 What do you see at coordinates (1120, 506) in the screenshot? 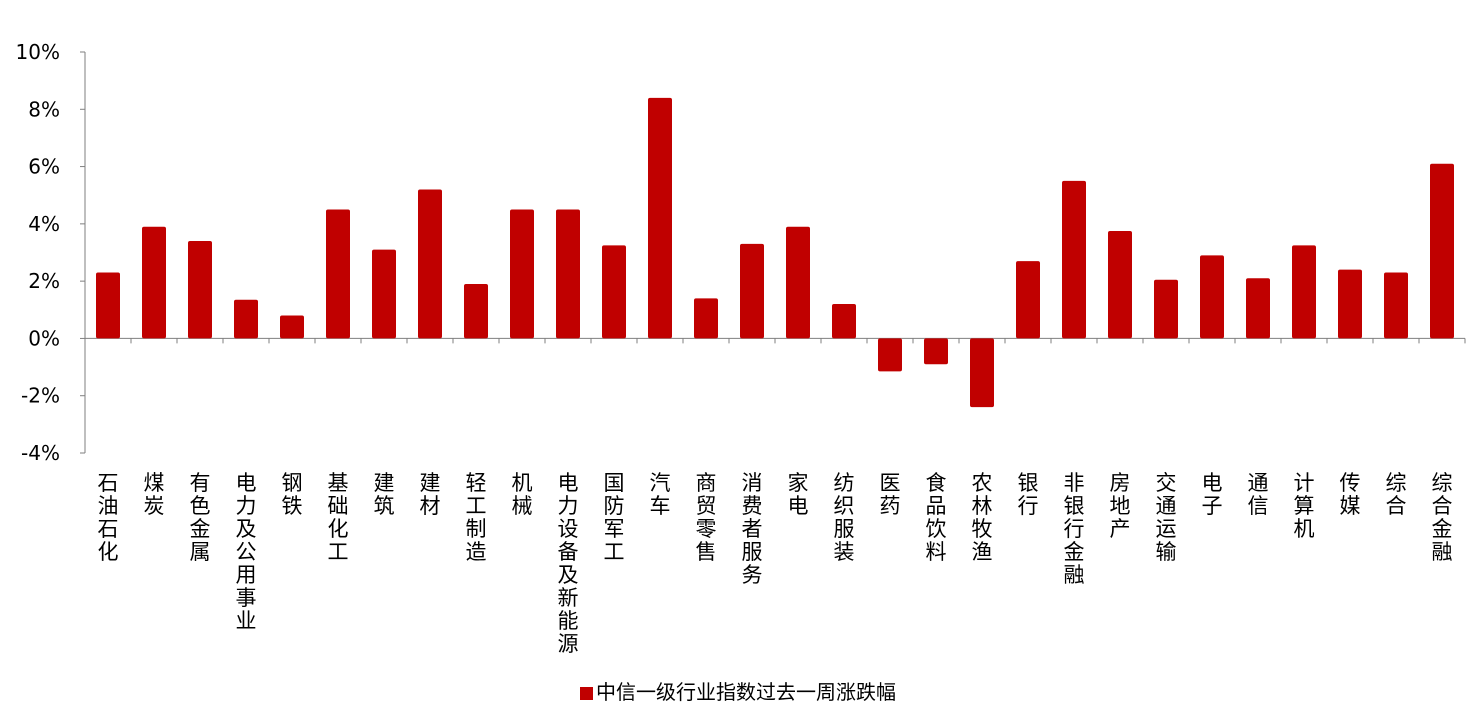
I see `x-tick-label: 房地产` at bounding box center [1120, 506].